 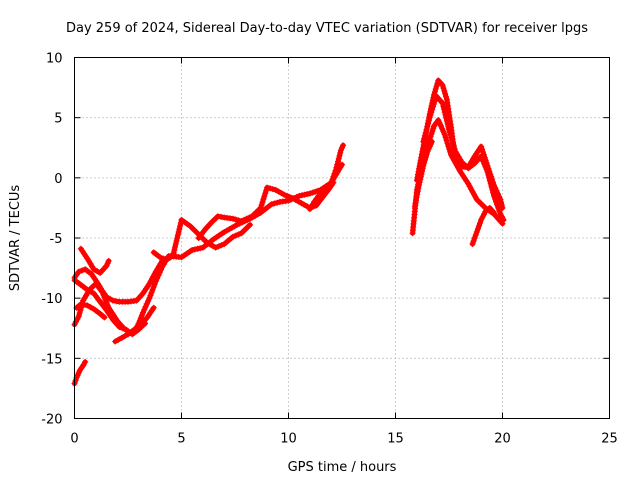 What do you see at coordinates (51, 359) in the screenshot?
I see `y-tick-label: -15` at bounding box center [51, 359].